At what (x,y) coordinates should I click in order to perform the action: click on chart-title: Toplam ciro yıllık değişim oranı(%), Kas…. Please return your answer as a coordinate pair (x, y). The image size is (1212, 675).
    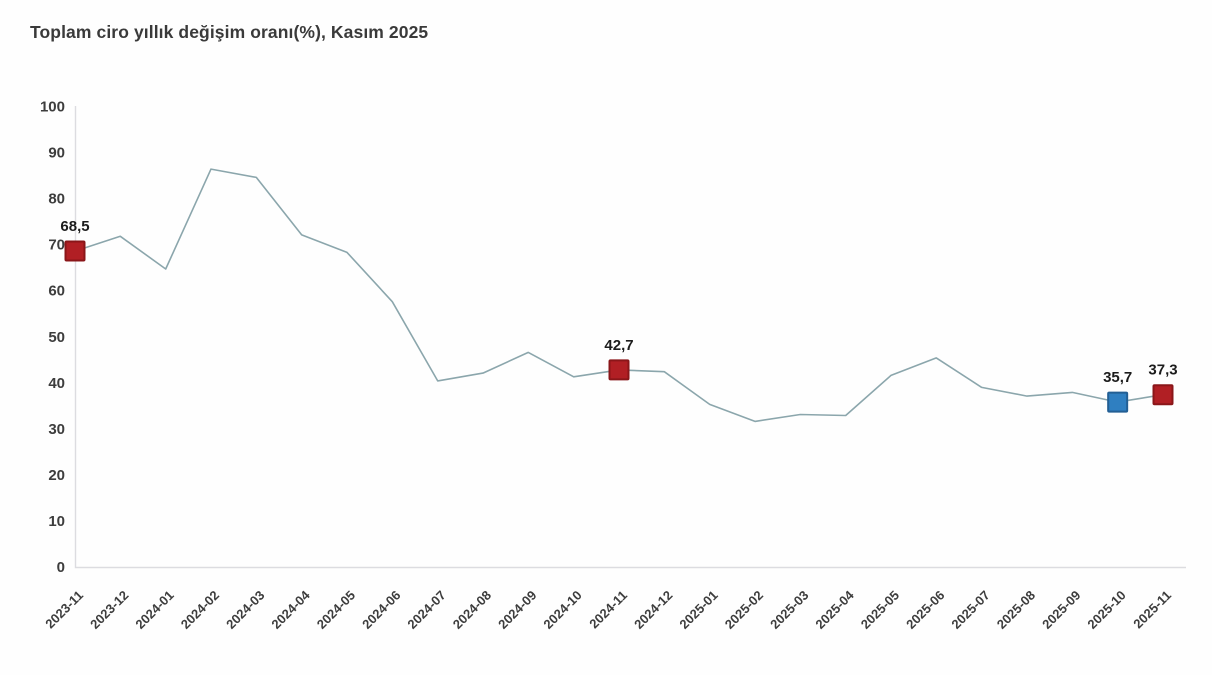
    Looking at the image, I should click on (229, 32).